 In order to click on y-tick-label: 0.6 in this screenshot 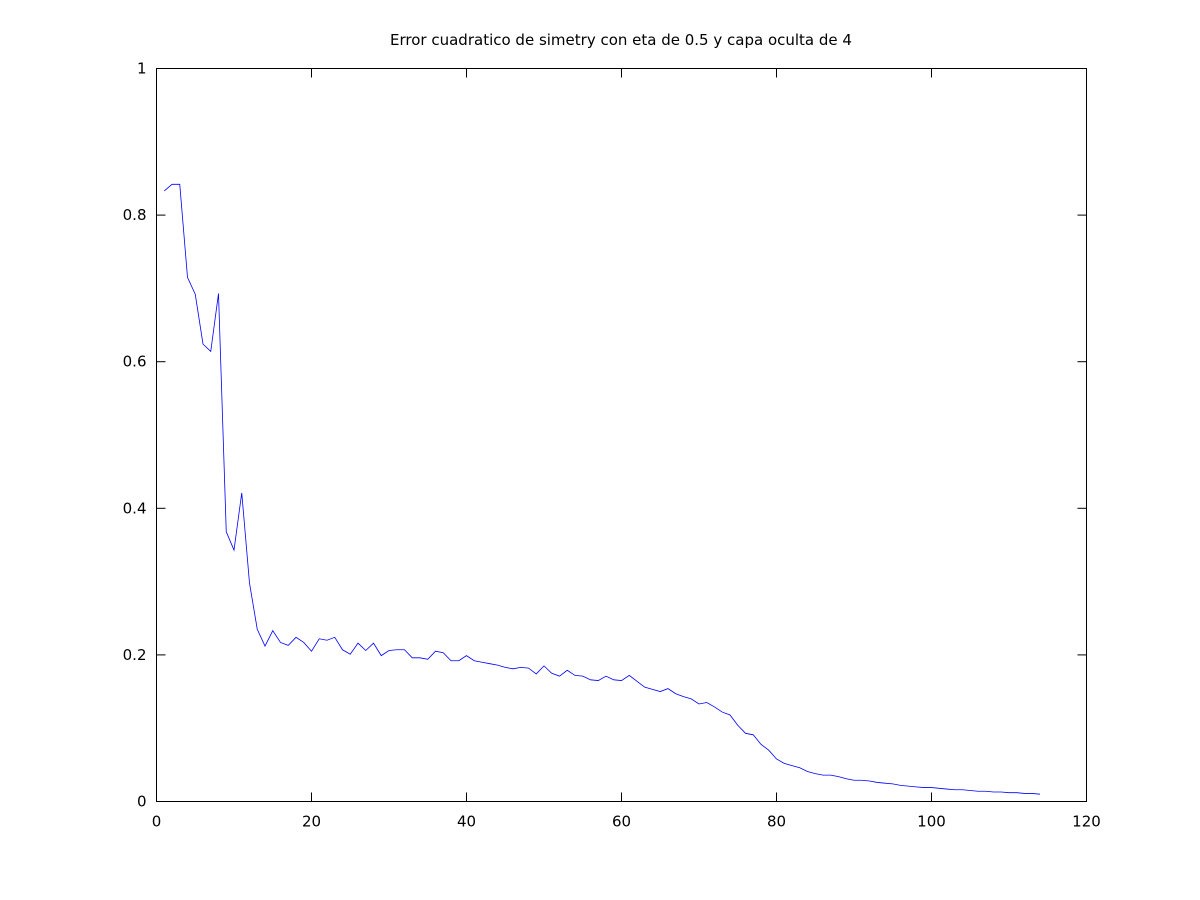, I will do `click(135, 362)`.